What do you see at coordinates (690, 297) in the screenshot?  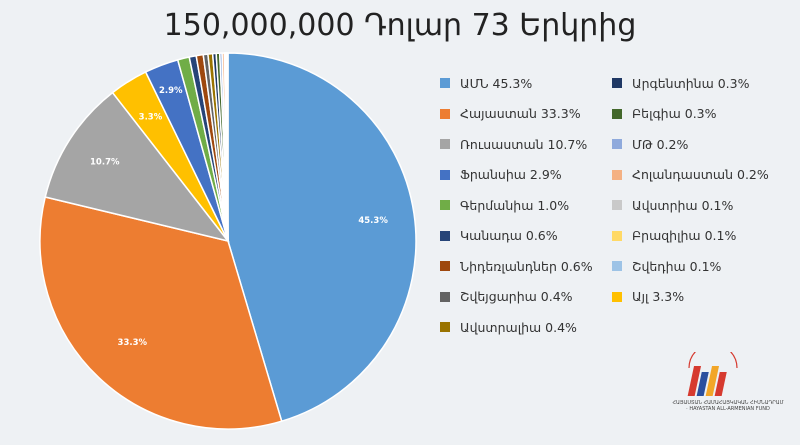 I see `legend-item: Այլ 3.3%` at bounding box center [690, 297].